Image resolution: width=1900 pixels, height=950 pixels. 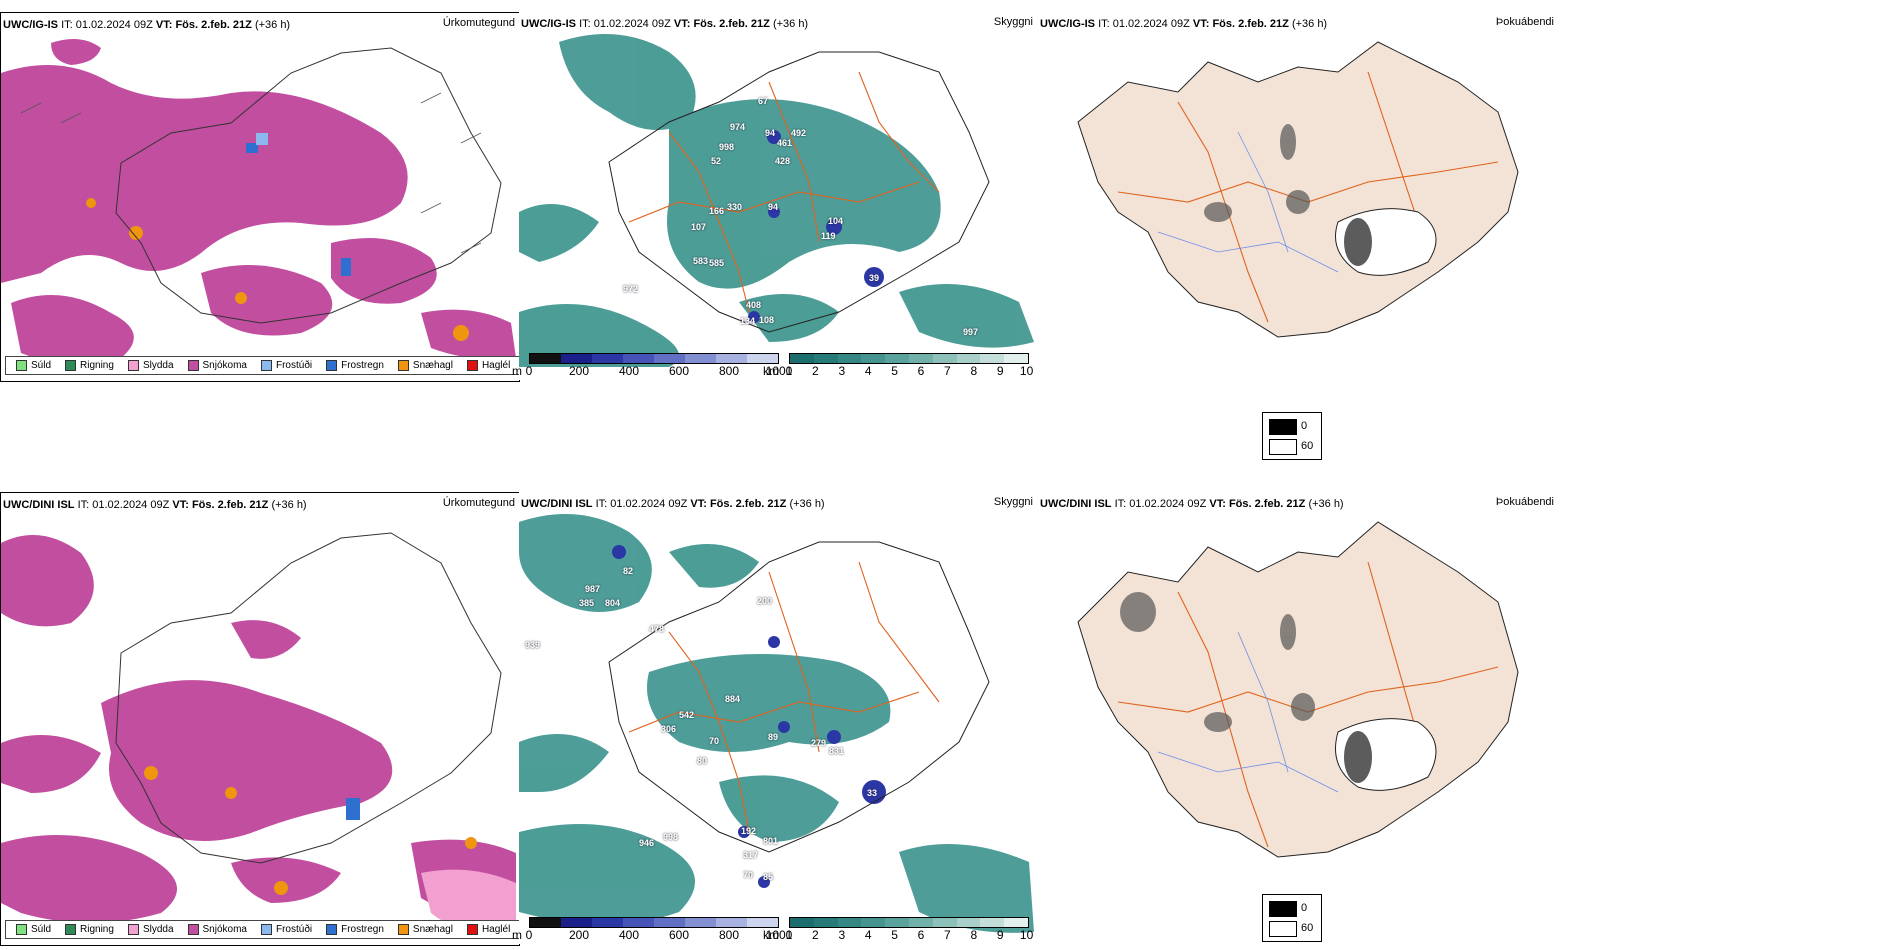 I want to click on height-label: 946, so click(x=647, y=843).